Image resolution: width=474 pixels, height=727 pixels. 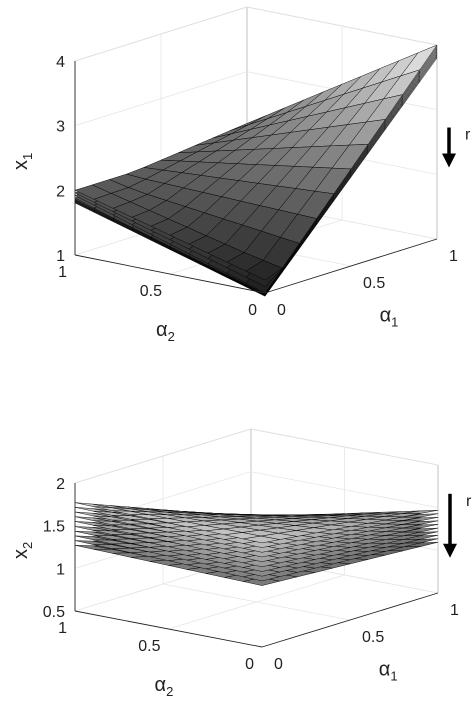 I want to click on surface-mesh, so click(x=256, y=544).